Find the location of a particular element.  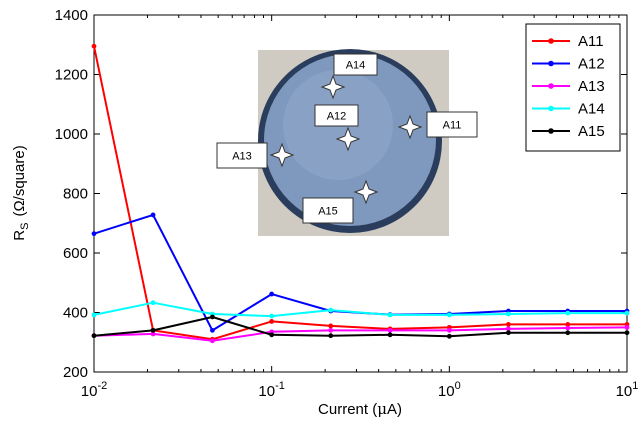

y-tick-label-5: 1200 is located at coordinates (71, 75).